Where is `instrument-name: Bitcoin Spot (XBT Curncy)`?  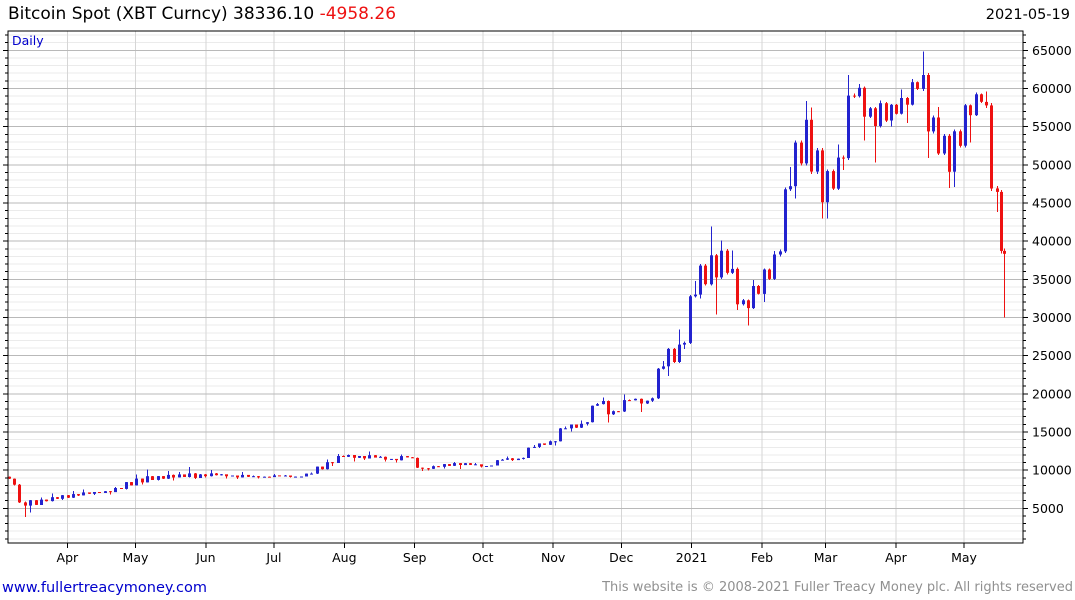
instrument-name: Bitcoin Spot (XBT Curncy) is located at coordinates (118, 14).